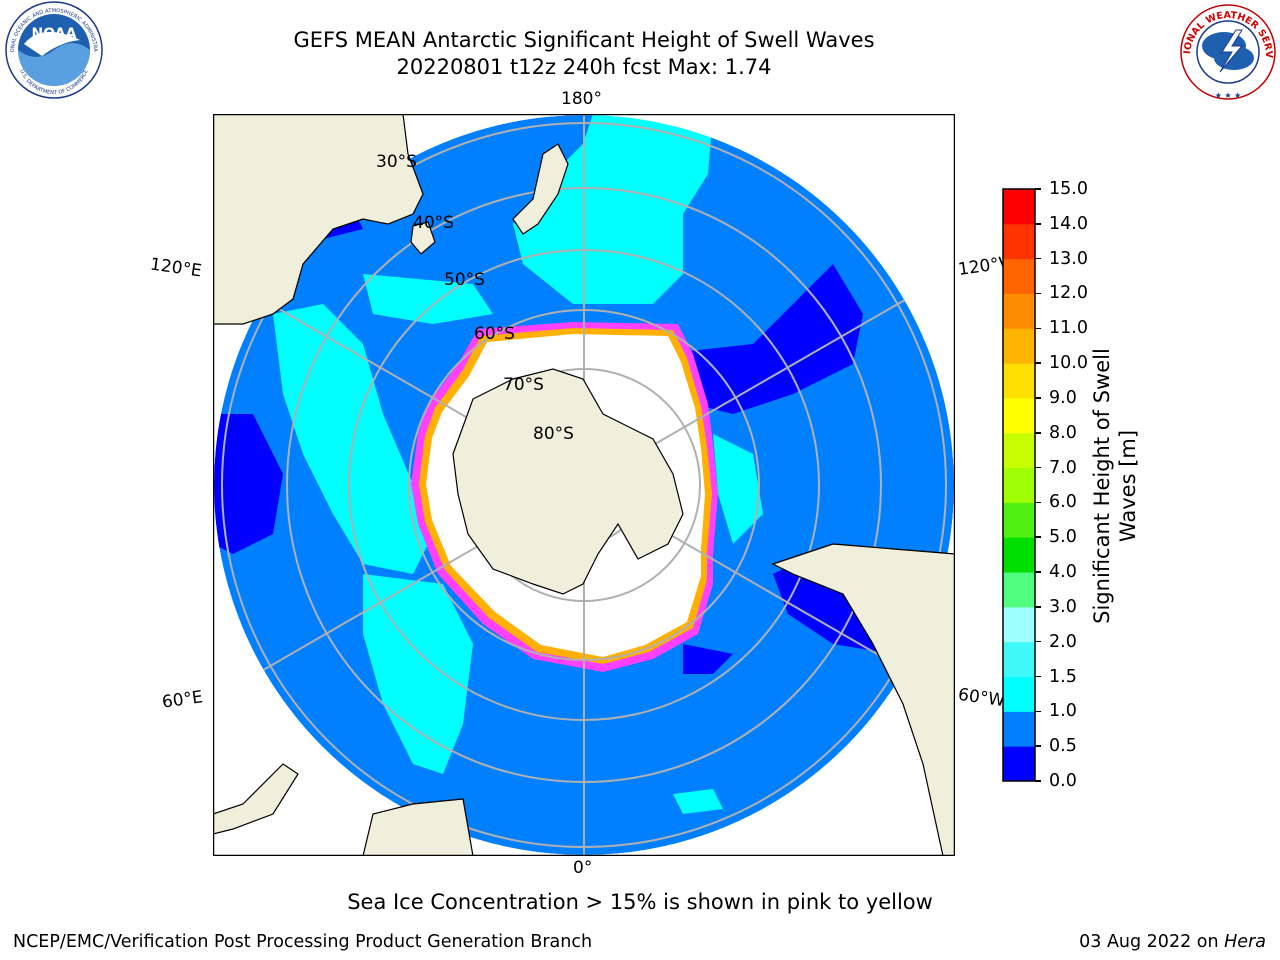 The image size is (1280, 960). Describe the element at coordinates (54, 34) in the screenshot. I see `noaa-logo-text: NOAA` at that location.